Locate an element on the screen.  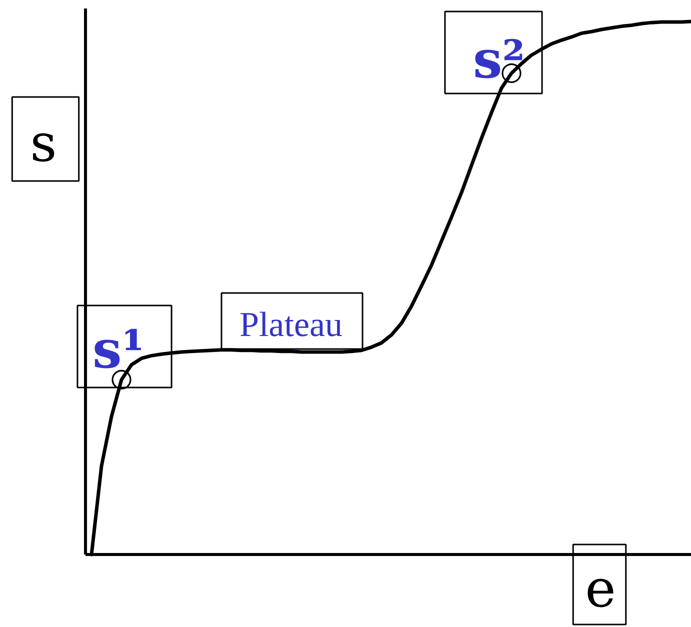
annotation: s¹ is located at coordinates (118, 350).